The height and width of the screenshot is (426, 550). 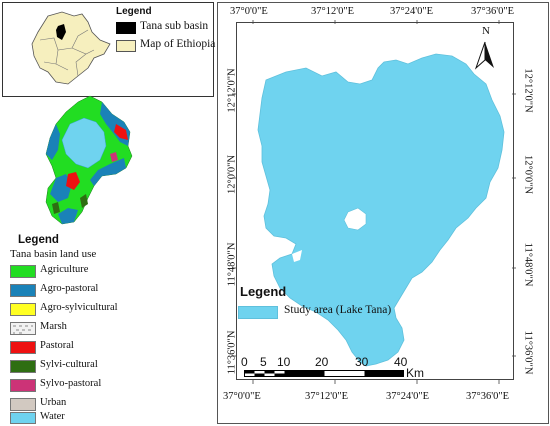 What do you see at coordinates (528, 174) in the screenshot?
I see `right-lat-label: 12°0'0"N` at bounding box center [528, 174].